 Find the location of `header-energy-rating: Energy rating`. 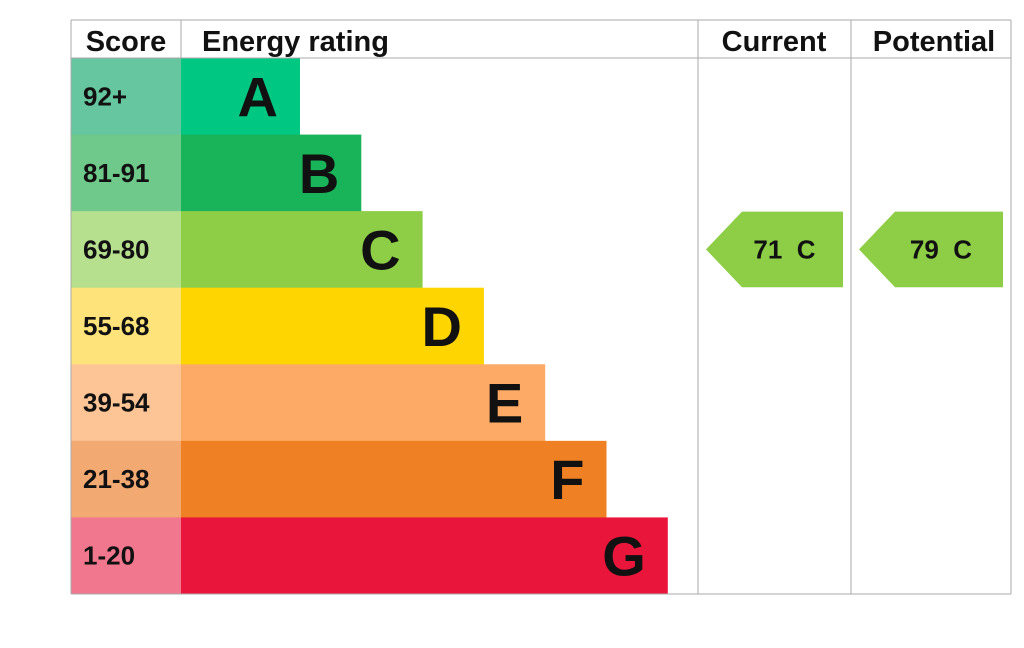

header-energy-rating: Energy rating is located at coordinates (295, 42).